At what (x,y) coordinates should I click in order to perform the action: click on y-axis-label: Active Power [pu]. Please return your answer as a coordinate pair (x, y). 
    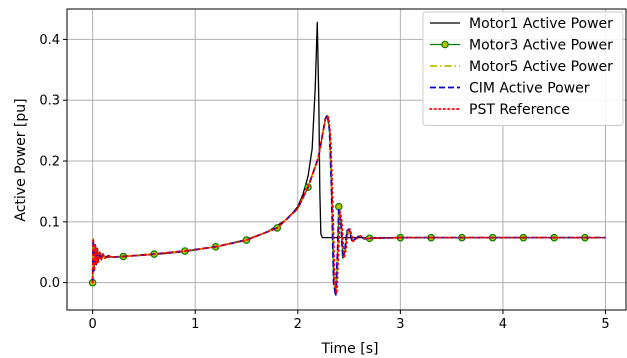
    Looking at the image, I should click on (21, 159).